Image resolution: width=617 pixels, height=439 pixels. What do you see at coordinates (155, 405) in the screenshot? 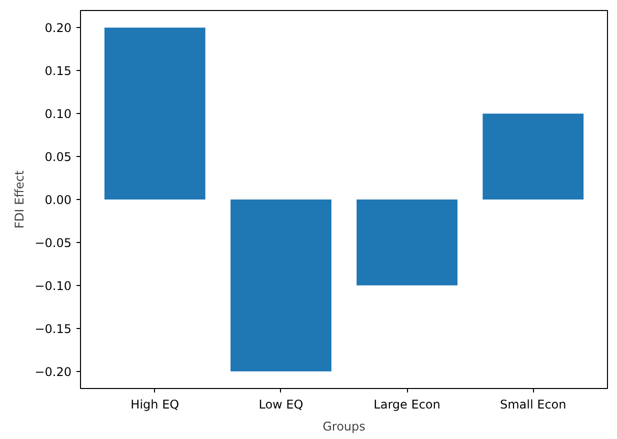
I see `x-tick-label: High EQ` at bounding box center [155, 405].